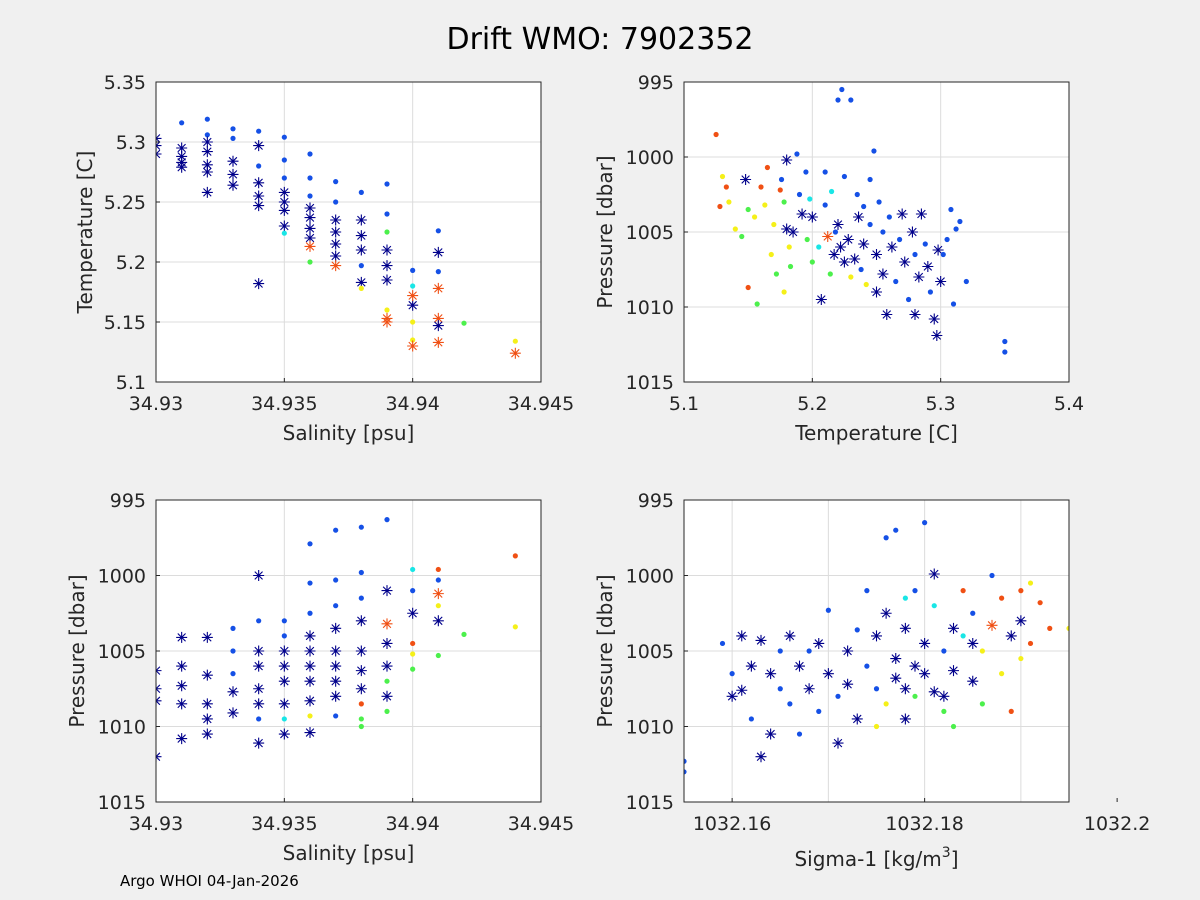  I want to click on tp-ytick-label: 1015, so click(650, 383).